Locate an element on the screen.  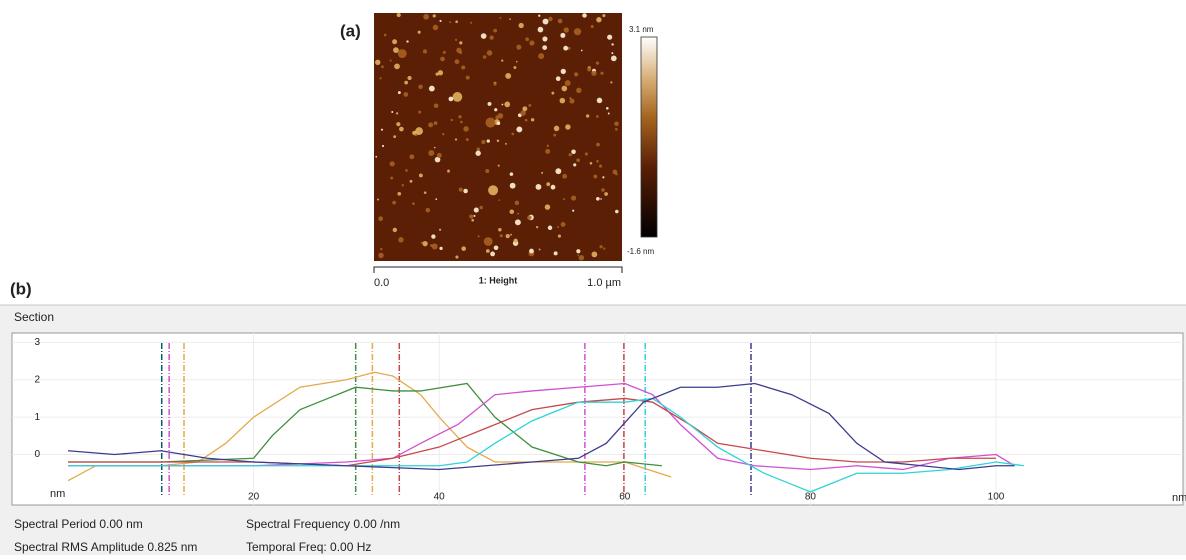
panel-label: (b) is located at coordinates (21, 288).